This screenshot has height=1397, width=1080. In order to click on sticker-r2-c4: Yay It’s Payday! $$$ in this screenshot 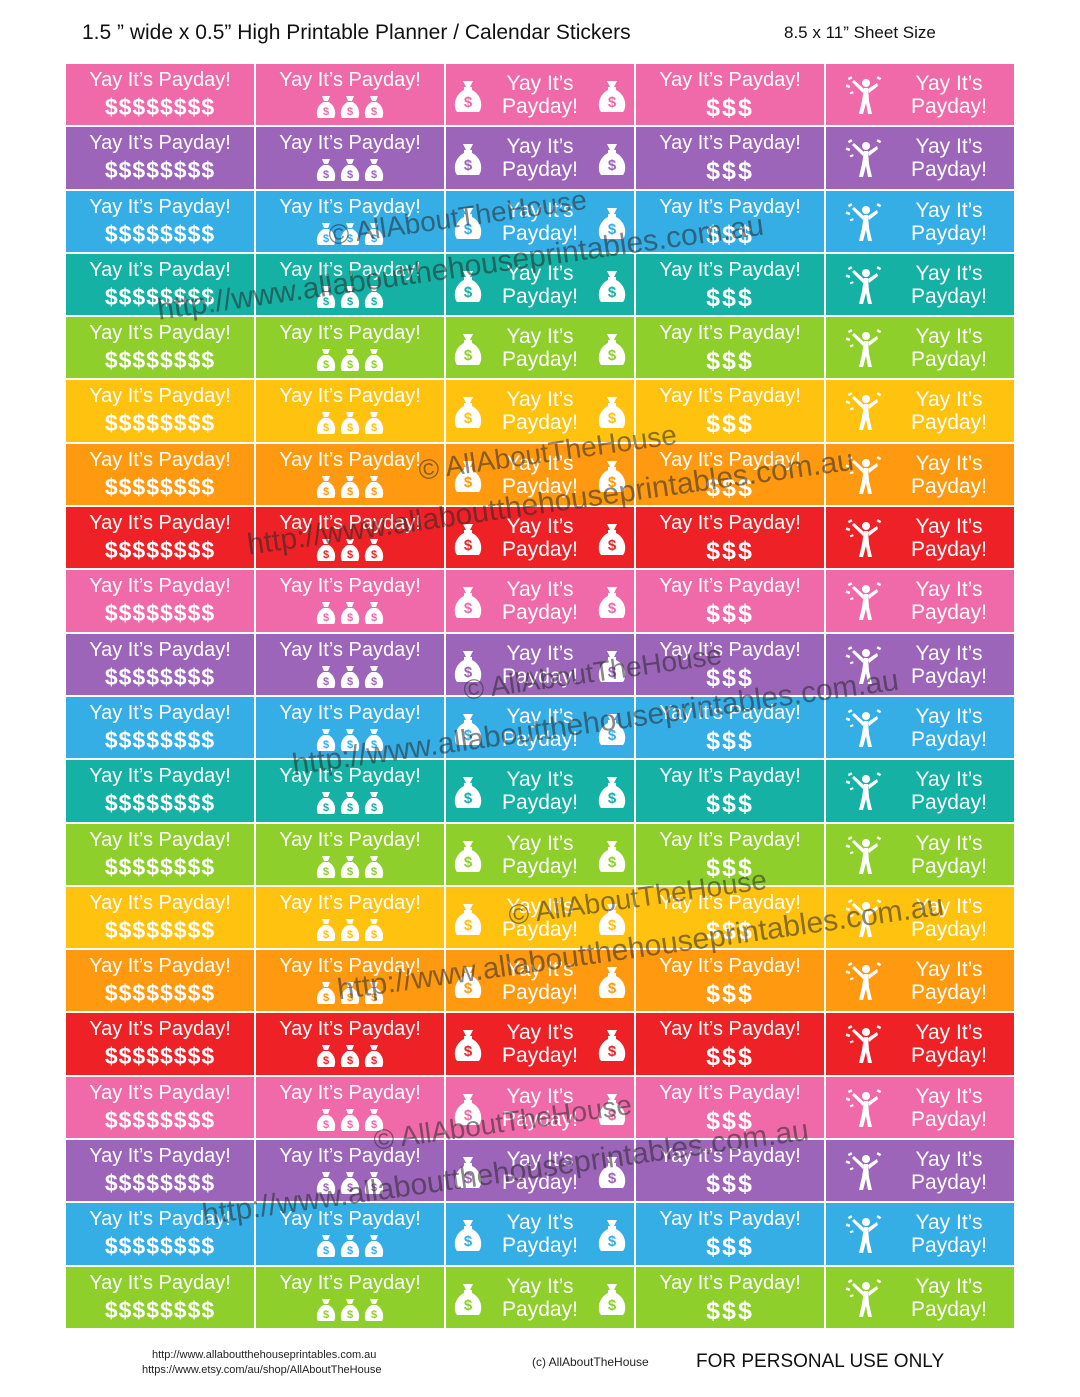, I will do `click(730, 158)`.